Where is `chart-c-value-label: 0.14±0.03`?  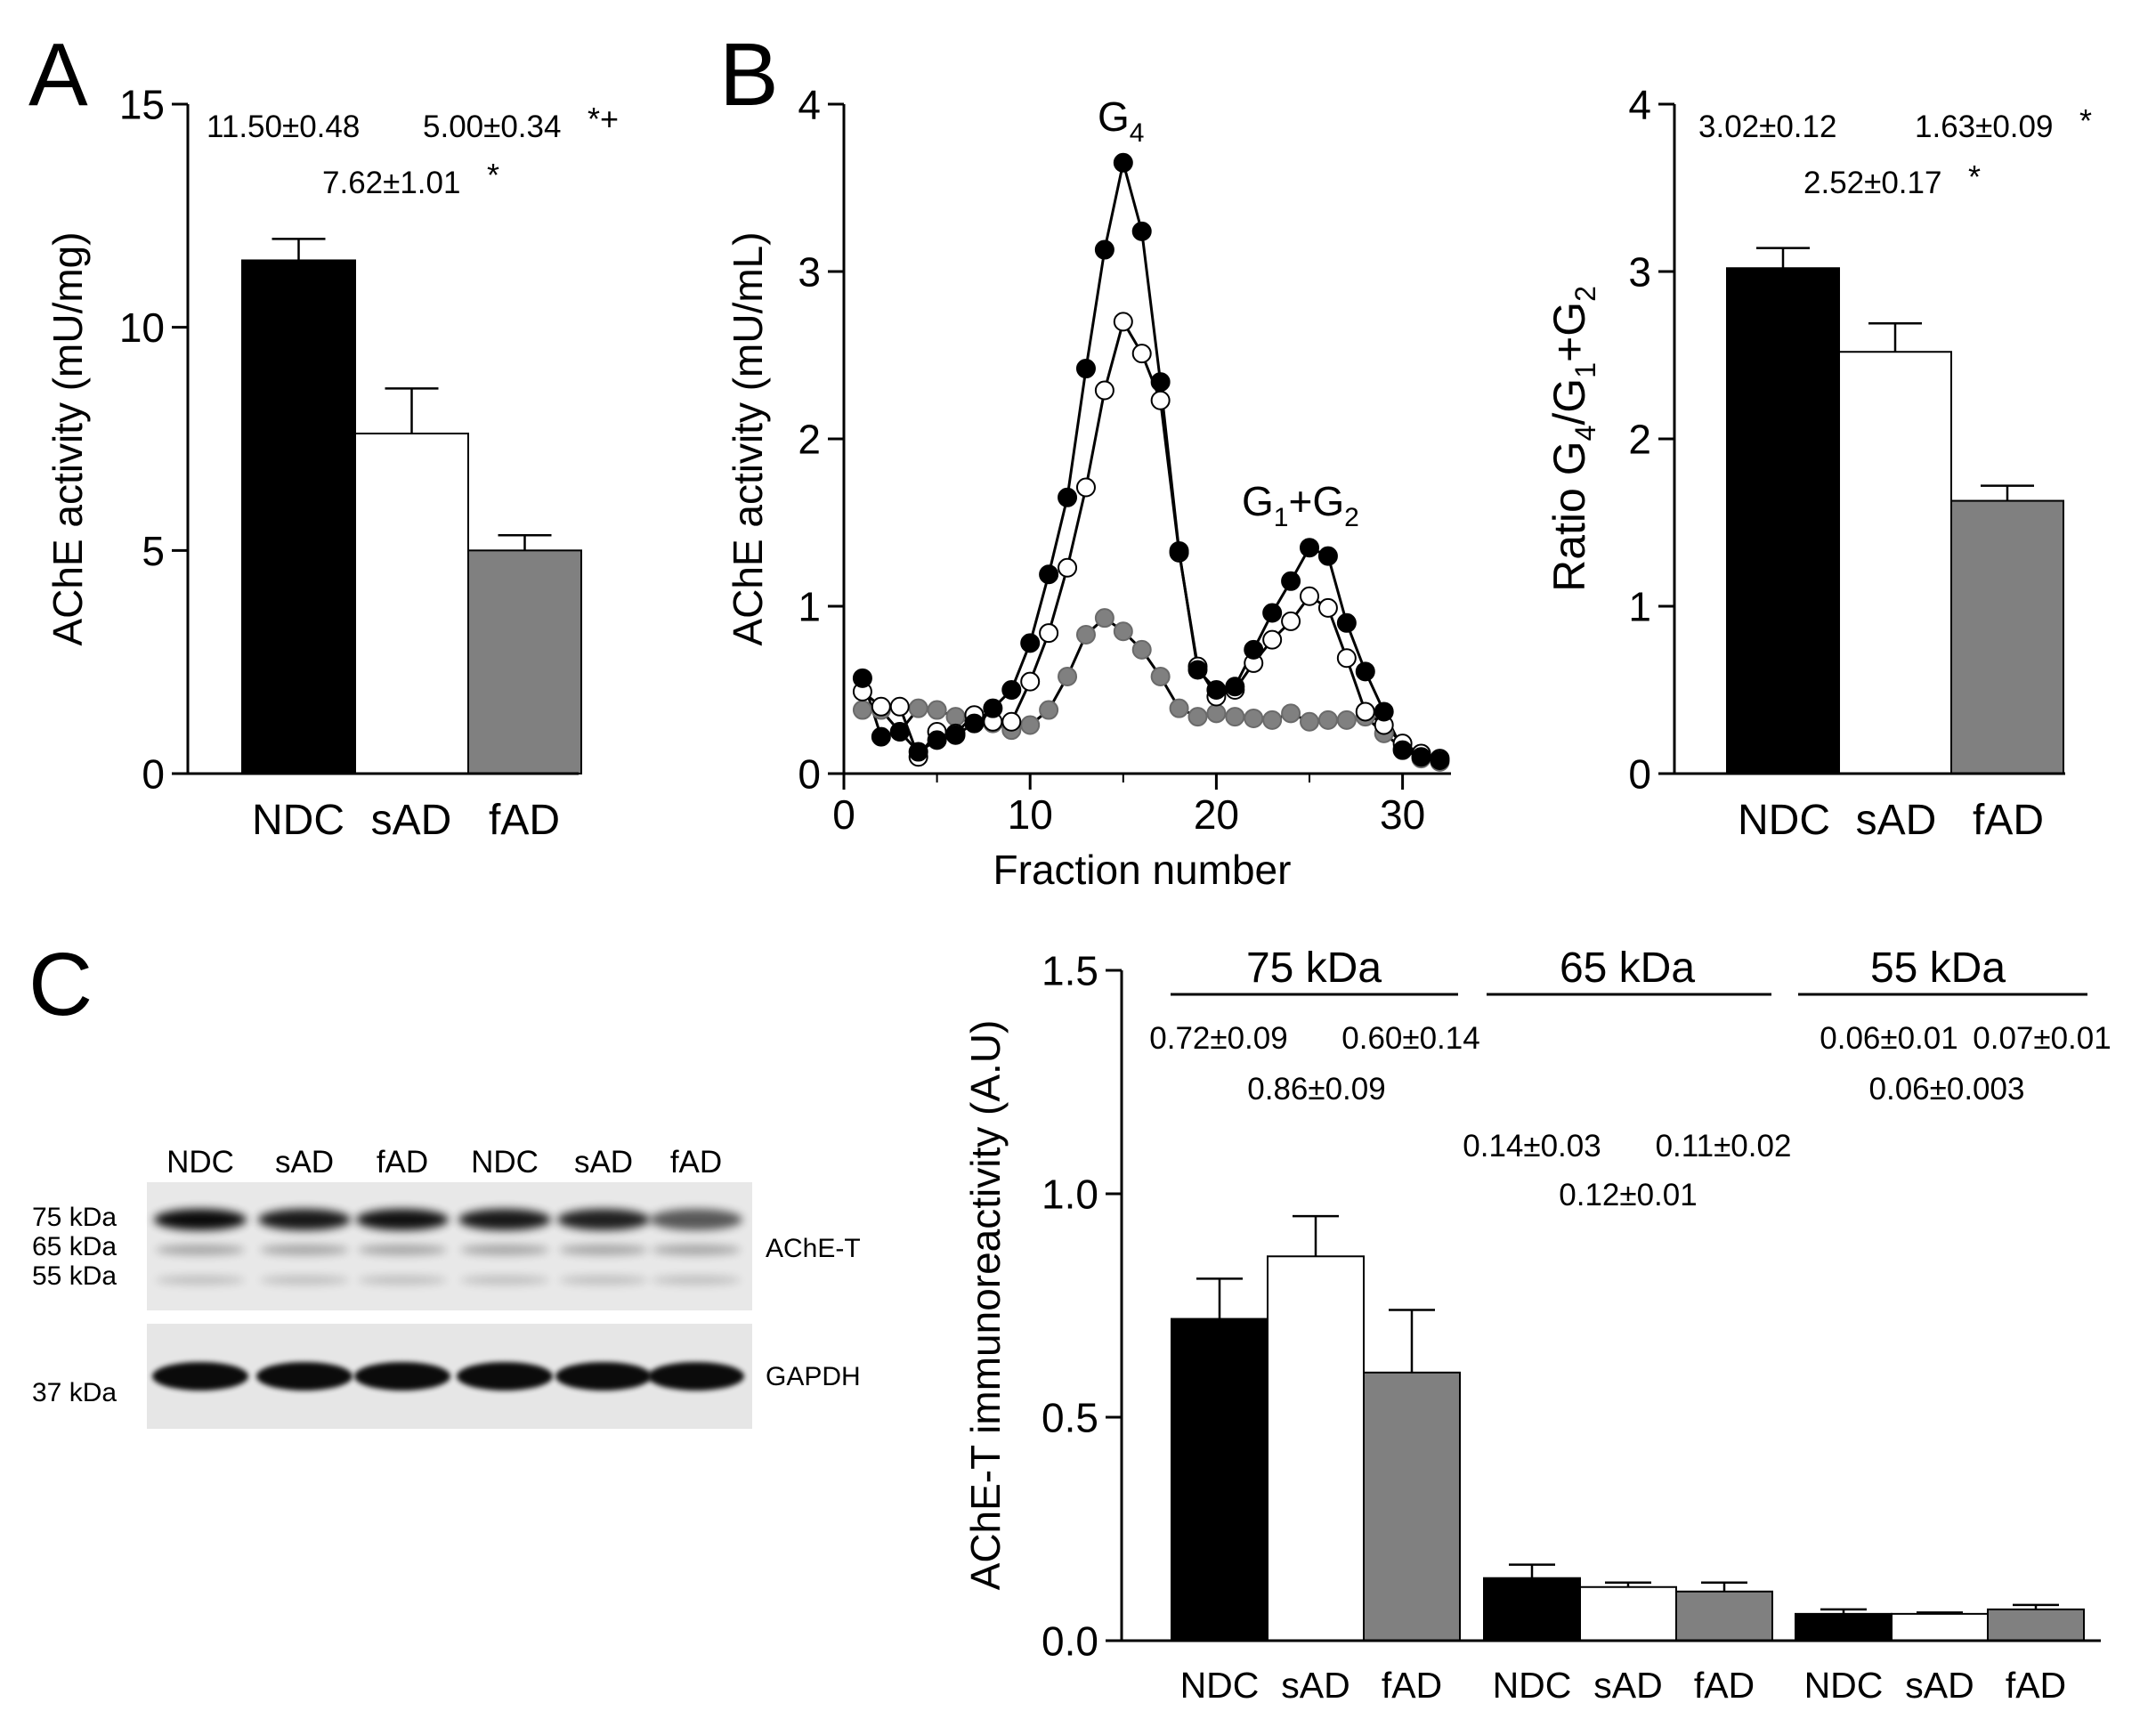 chart-c-value-label: 0.14±0.03 is located at coordinates (1532, 1146).